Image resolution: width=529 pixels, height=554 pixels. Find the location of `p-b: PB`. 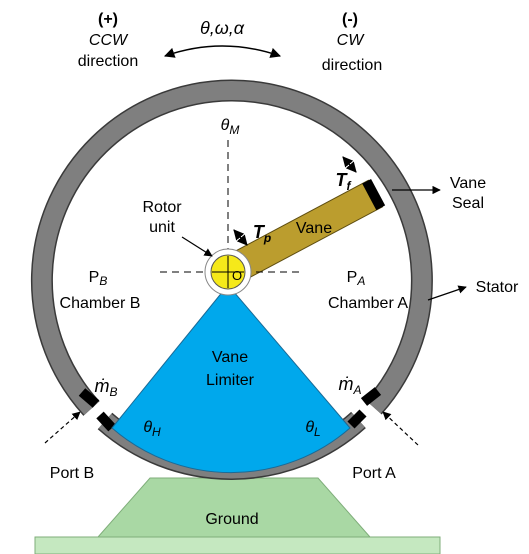

p-b: PB is located at coordinates (98, 278).